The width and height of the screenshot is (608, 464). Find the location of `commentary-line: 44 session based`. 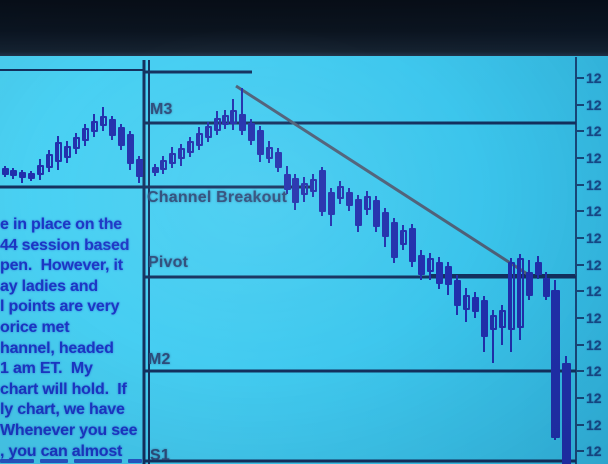

commentary-line: 44 session based is located at coordinates (65, 245).